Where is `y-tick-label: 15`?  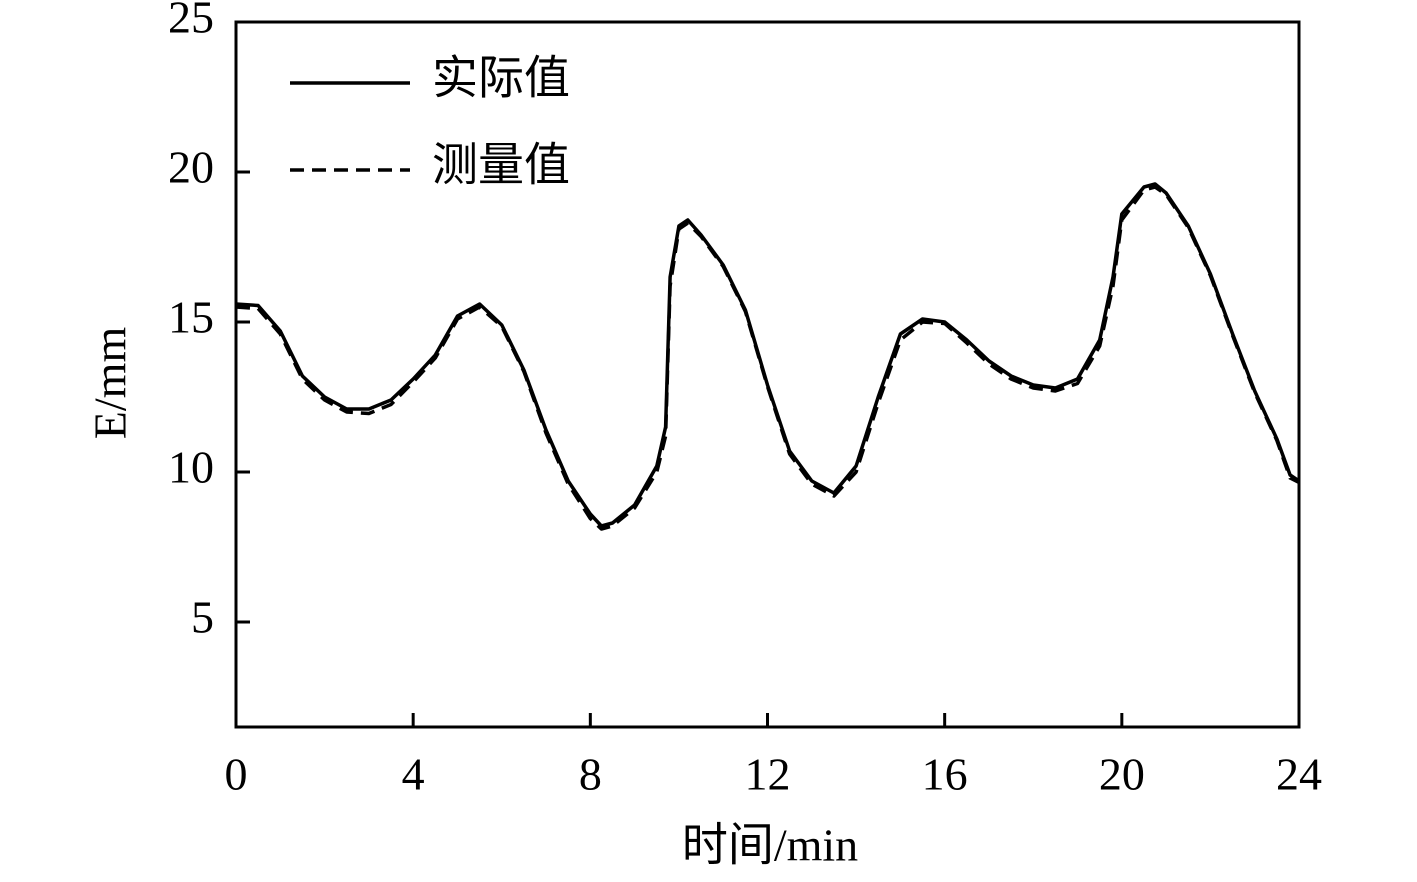
y-tick-label: 15 is located at coordinates (191, 317).